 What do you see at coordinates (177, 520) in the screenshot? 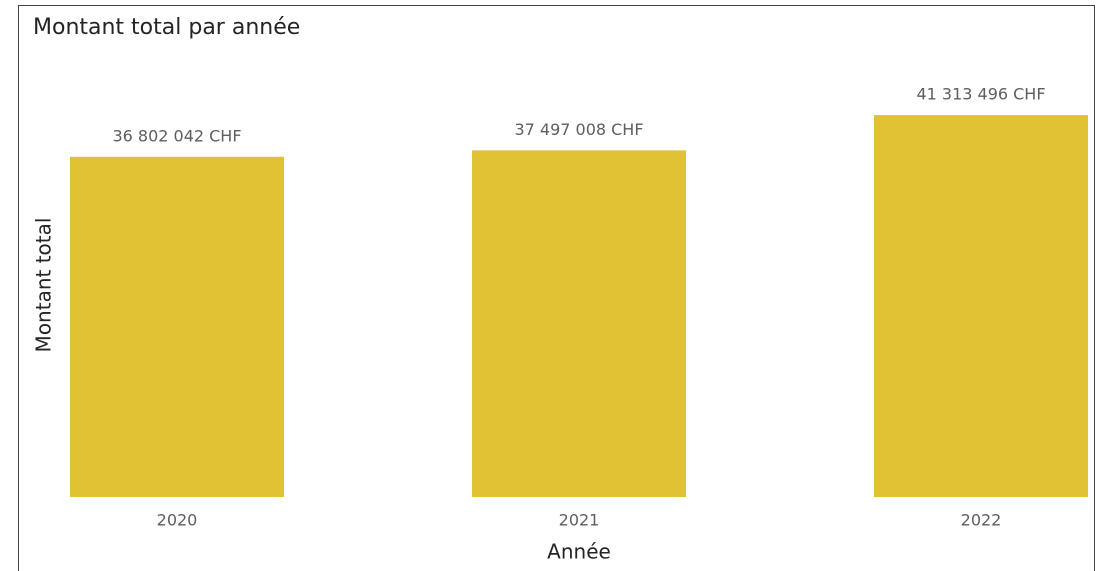
I see `x-tick-label: 2020` at bounding box center [177, 520].